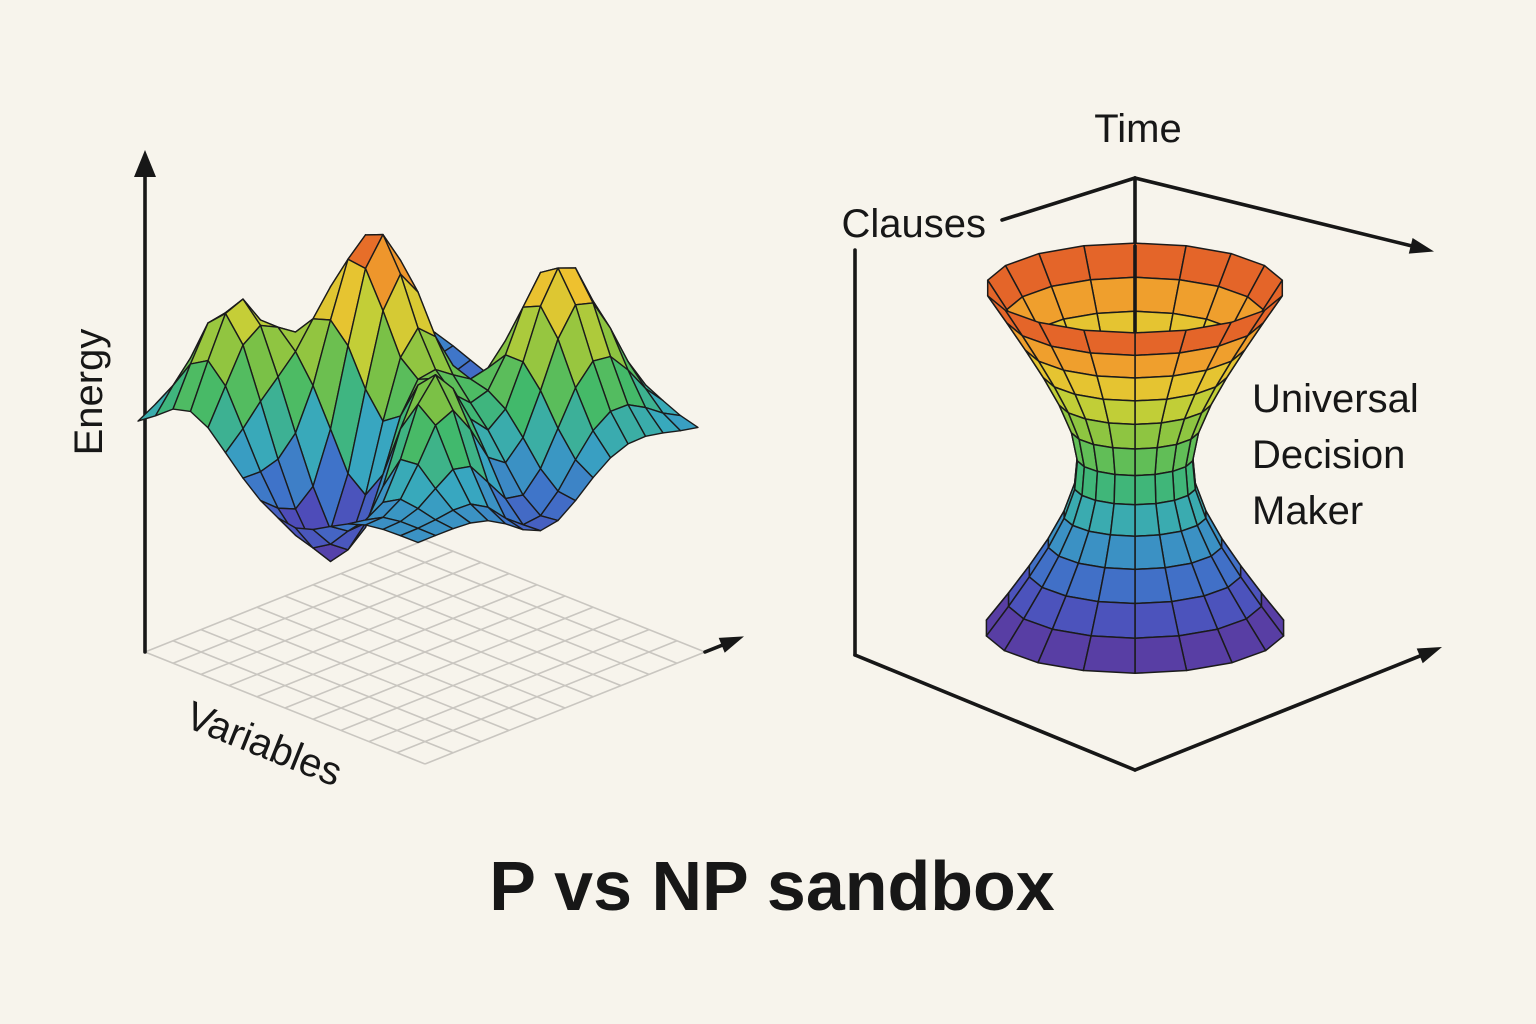  Describe the element at coordinates (1068, 199) in the screenshot. I see `clauses-callout-line` at that location.